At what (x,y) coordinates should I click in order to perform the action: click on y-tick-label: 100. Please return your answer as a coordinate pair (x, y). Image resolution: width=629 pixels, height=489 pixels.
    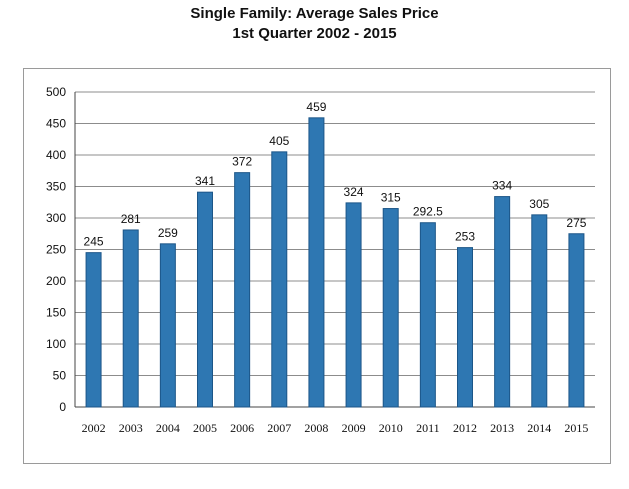
    Looking at the image, I should click on (56, 344).